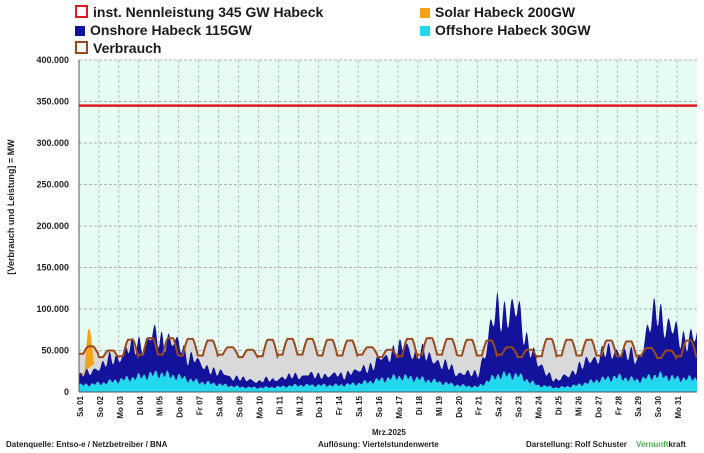  What do you see at coordinates (52, 143) in the screenshot?
I see `y-tick-label: 300.000` at bounding box center [52, 143].